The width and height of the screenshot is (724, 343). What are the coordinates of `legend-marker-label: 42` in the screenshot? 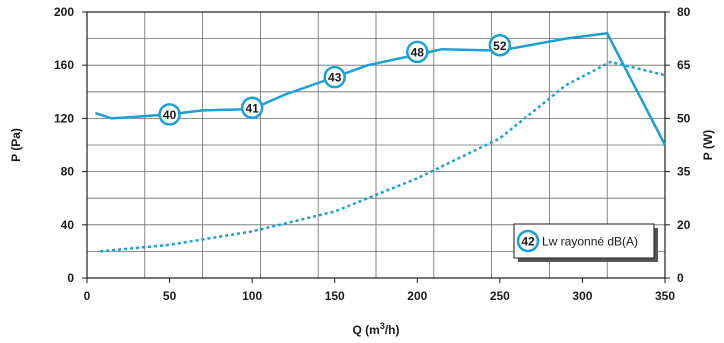 It's located at (528, 242).